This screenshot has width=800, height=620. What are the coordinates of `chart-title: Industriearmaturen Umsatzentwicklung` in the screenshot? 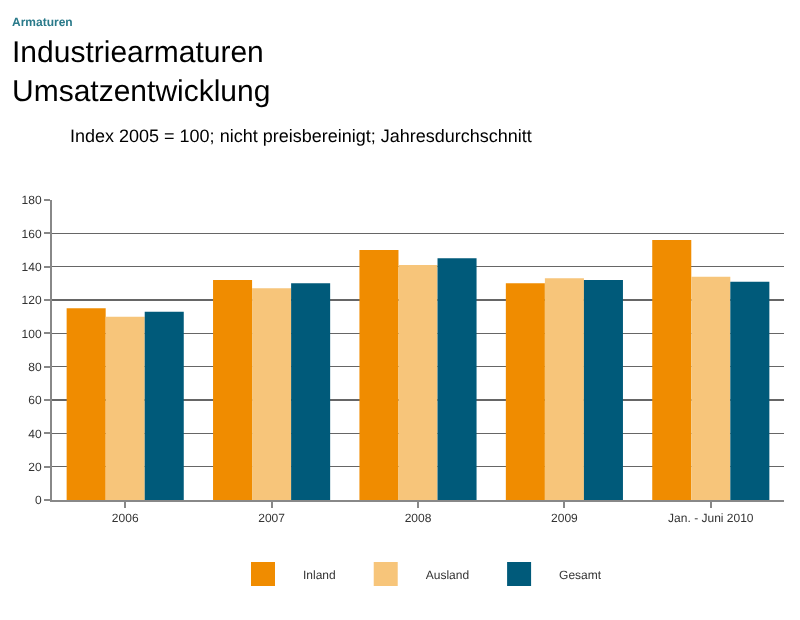 It's located at (141, 72).